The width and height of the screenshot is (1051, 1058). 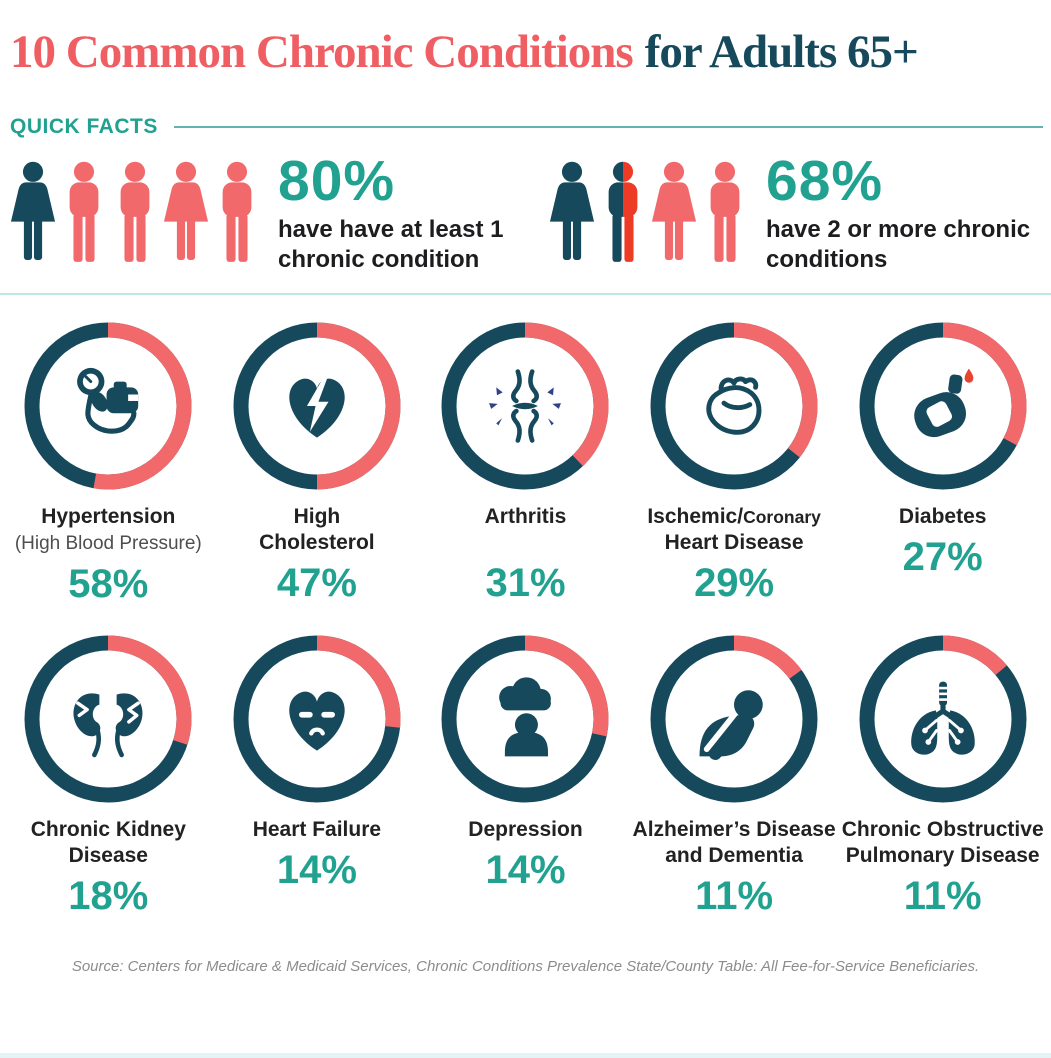 I want to click on kidneys-icon, so click(x=108, y=719).